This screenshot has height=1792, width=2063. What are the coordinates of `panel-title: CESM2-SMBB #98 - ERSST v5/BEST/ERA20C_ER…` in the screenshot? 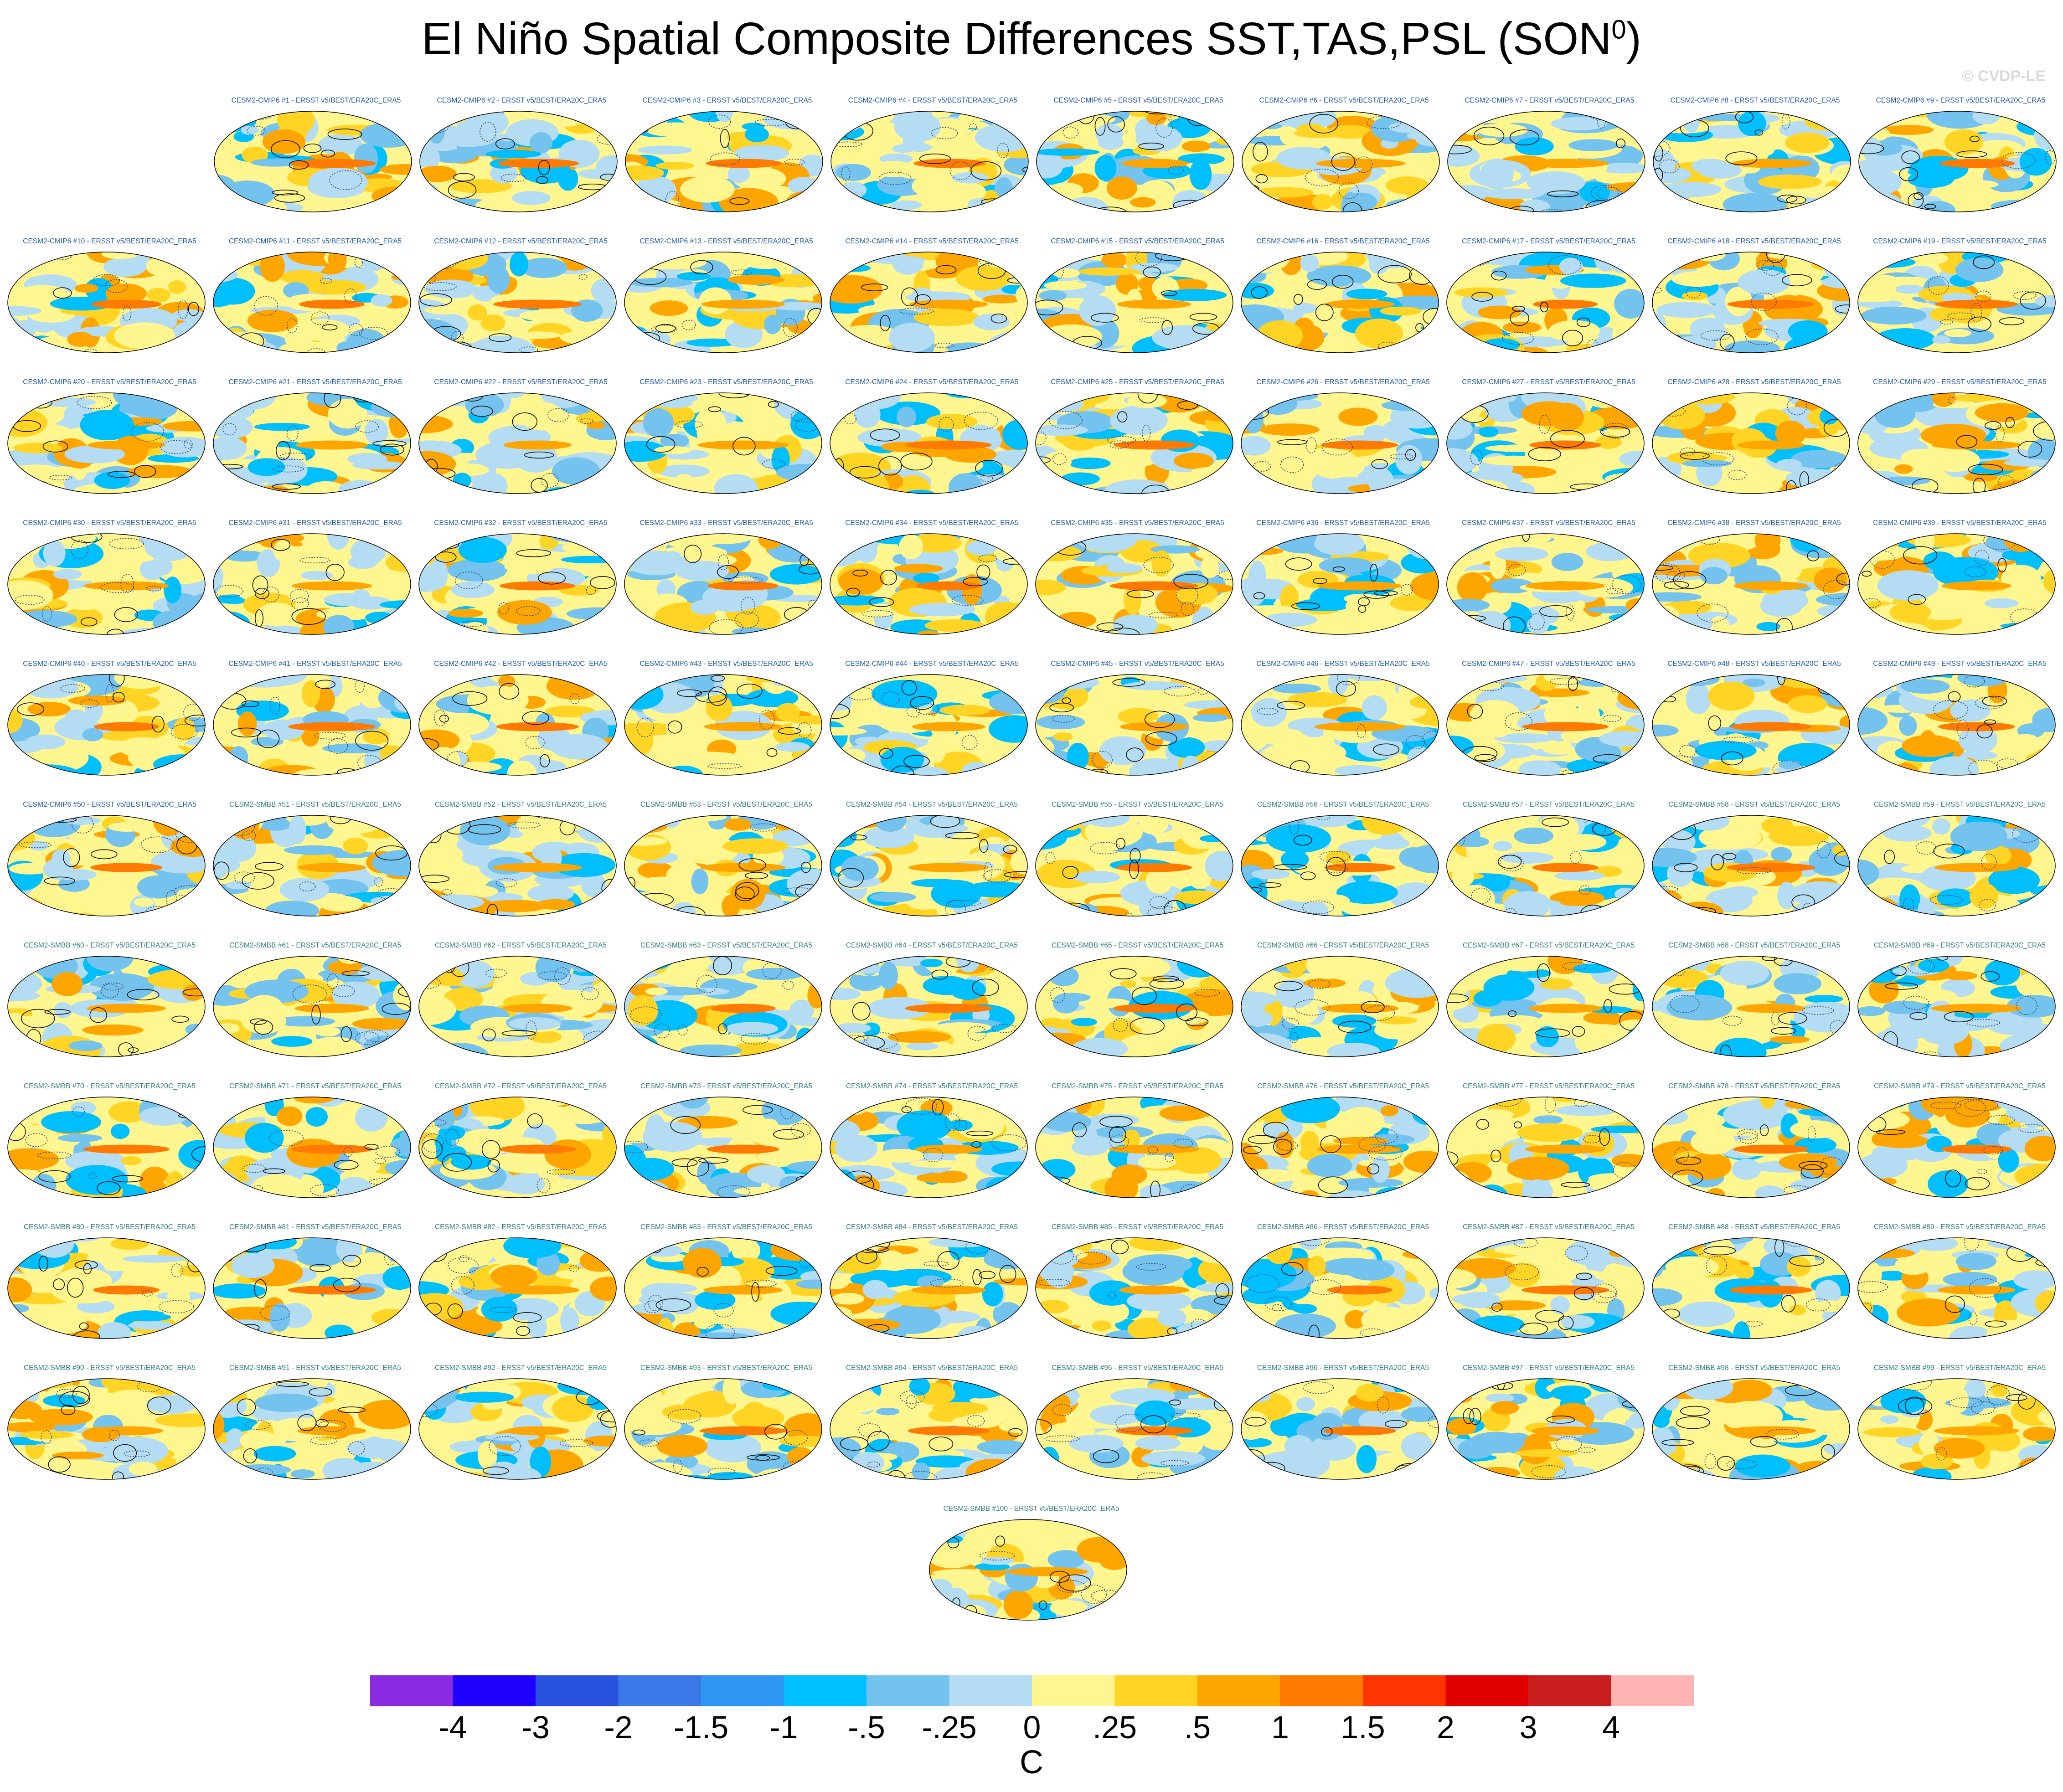 It's located at (1754, 1368).